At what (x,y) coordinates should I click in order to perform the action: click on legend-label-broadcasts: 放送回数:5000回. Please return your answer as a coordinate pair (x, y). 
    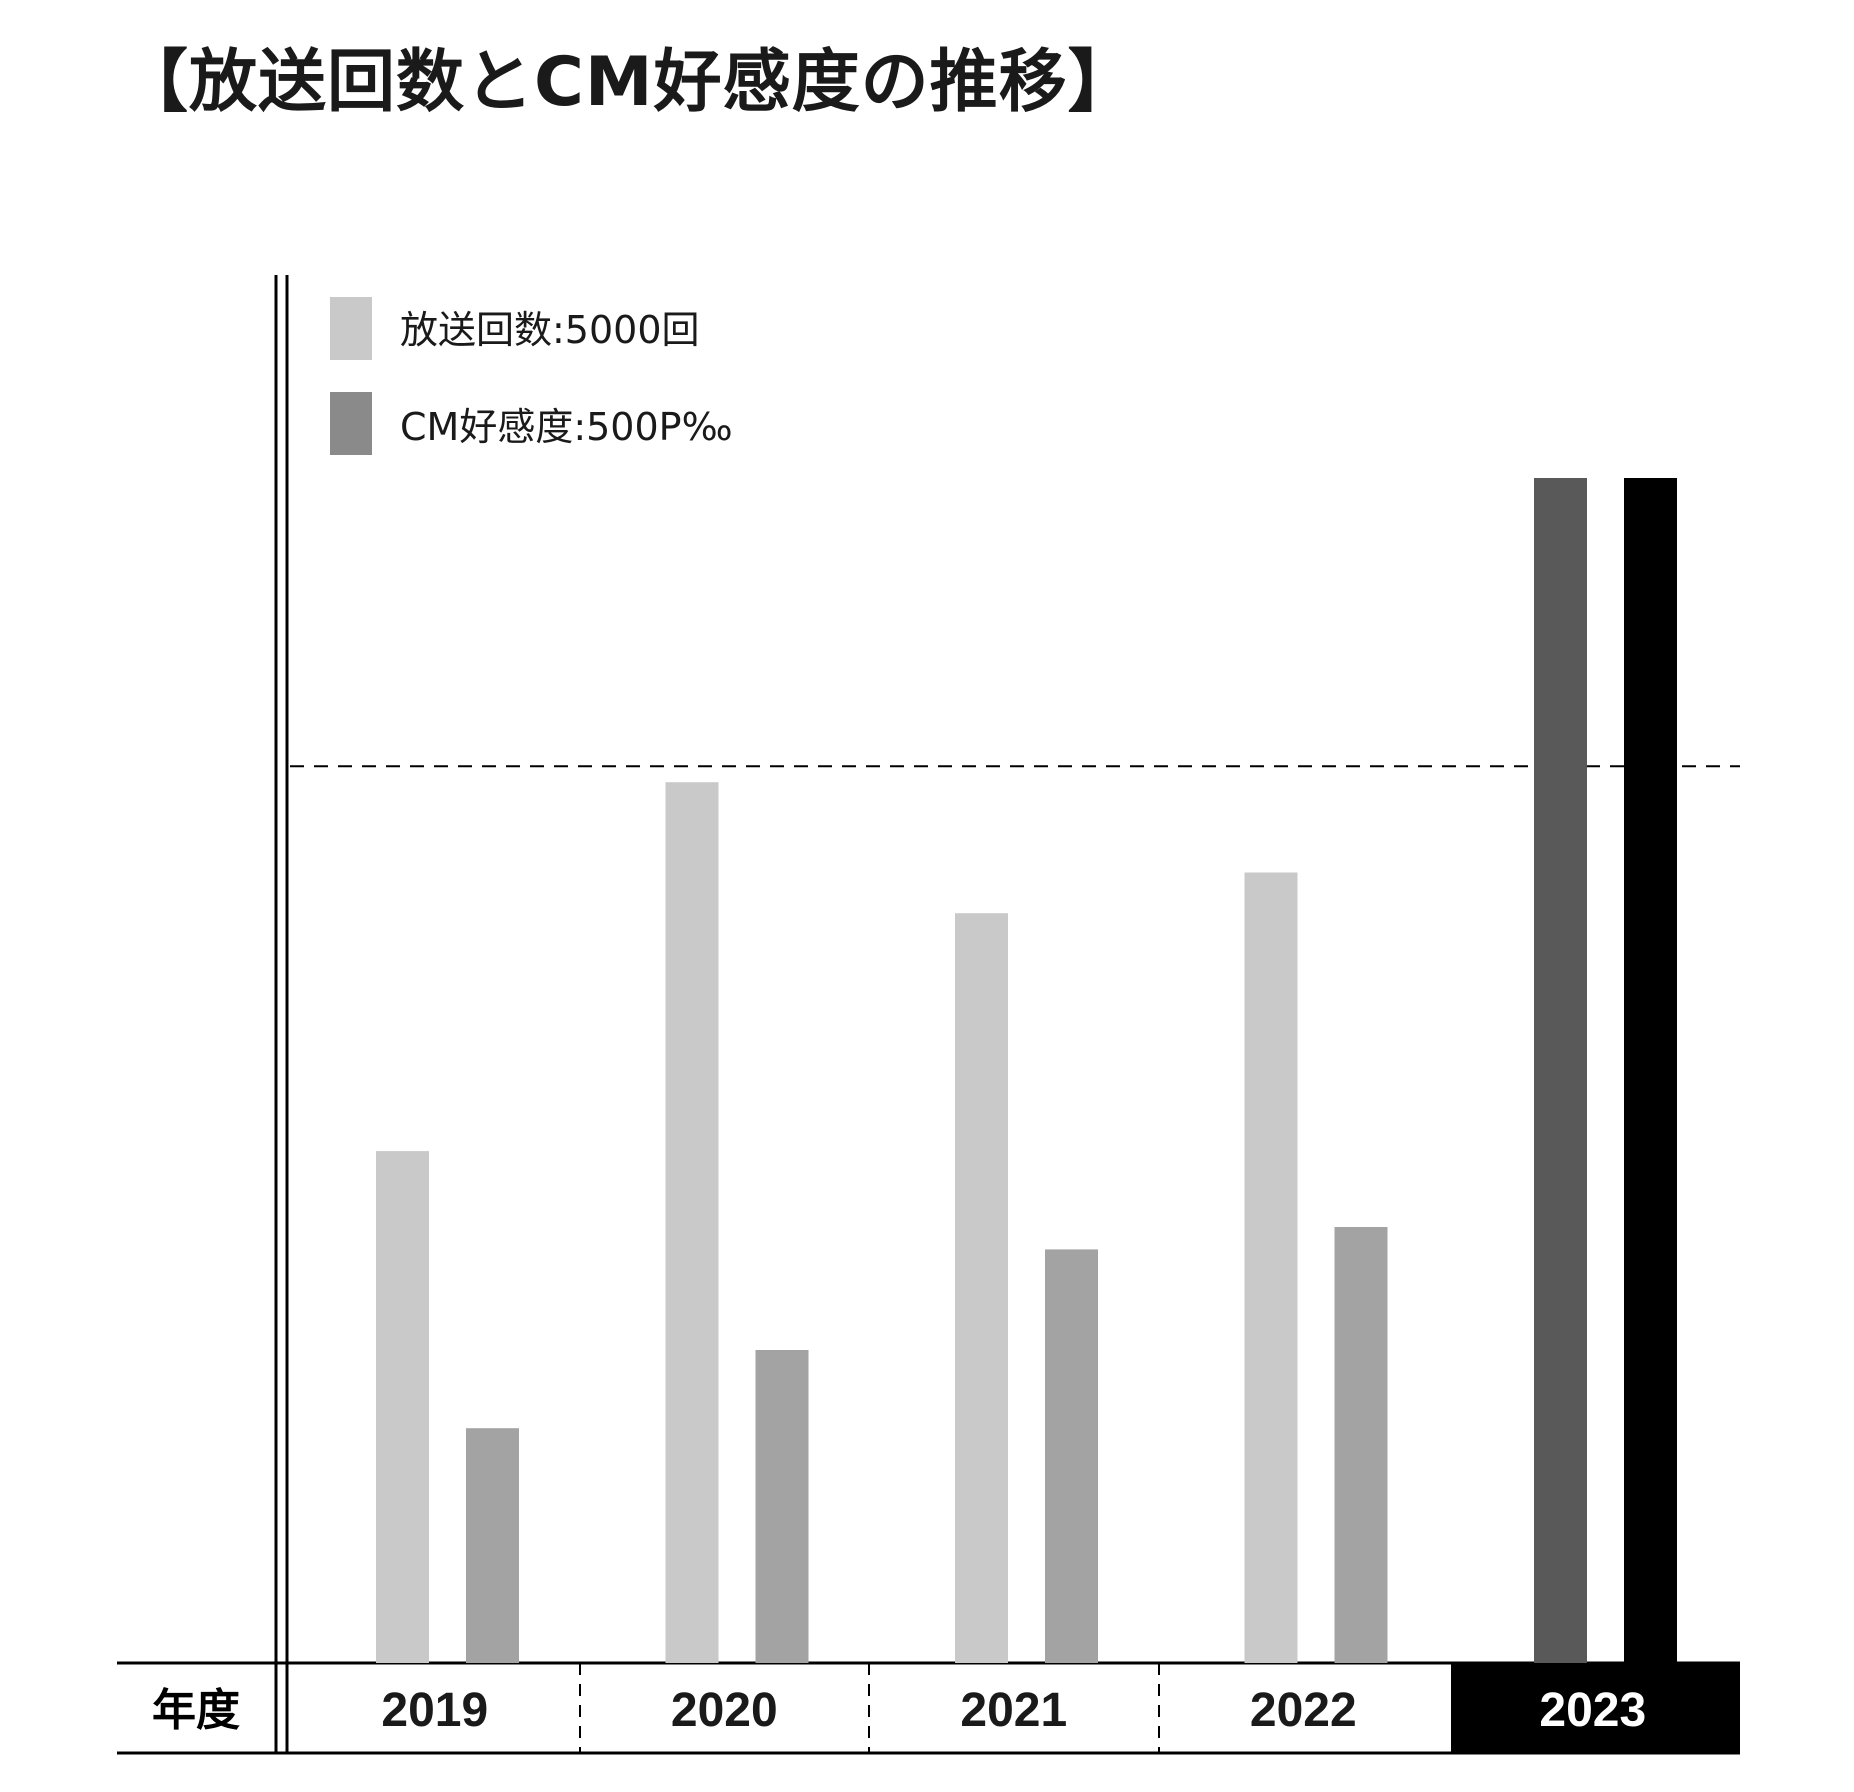
    Looking at the image, I should click on (550, 330).